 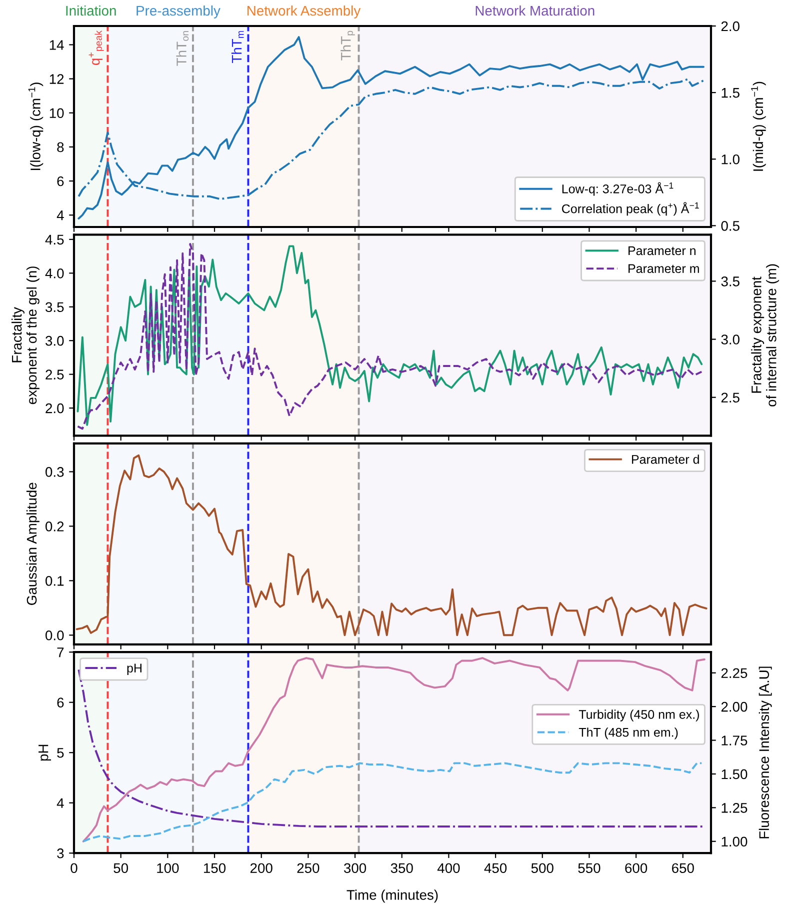 What do you see at coordinates (215, 868) in the screenshot?
I see `x-tick-label: 150` at bounding box center [215, 868].